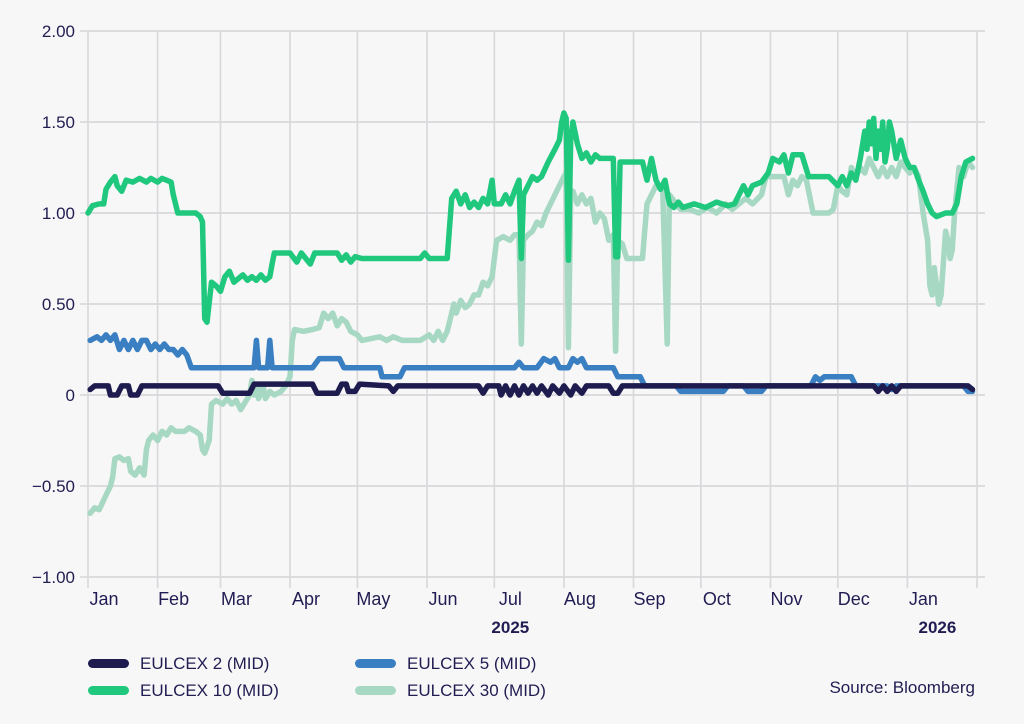  I want to click on y-tick-label: 0.50, so click(58, 304).